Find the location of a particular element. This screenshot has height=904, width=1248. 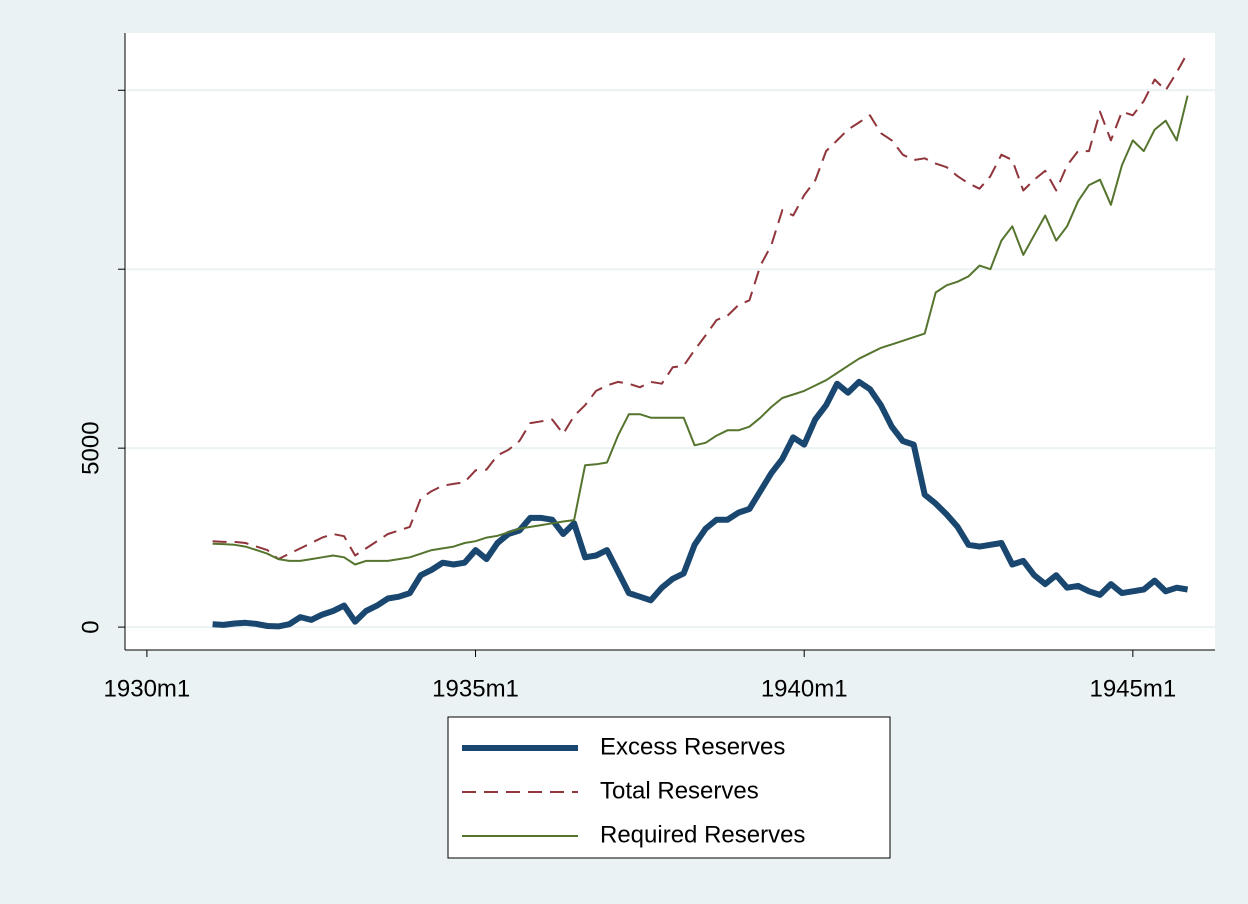

legend-label: Required Reserves is located at coordinates (702, 834).